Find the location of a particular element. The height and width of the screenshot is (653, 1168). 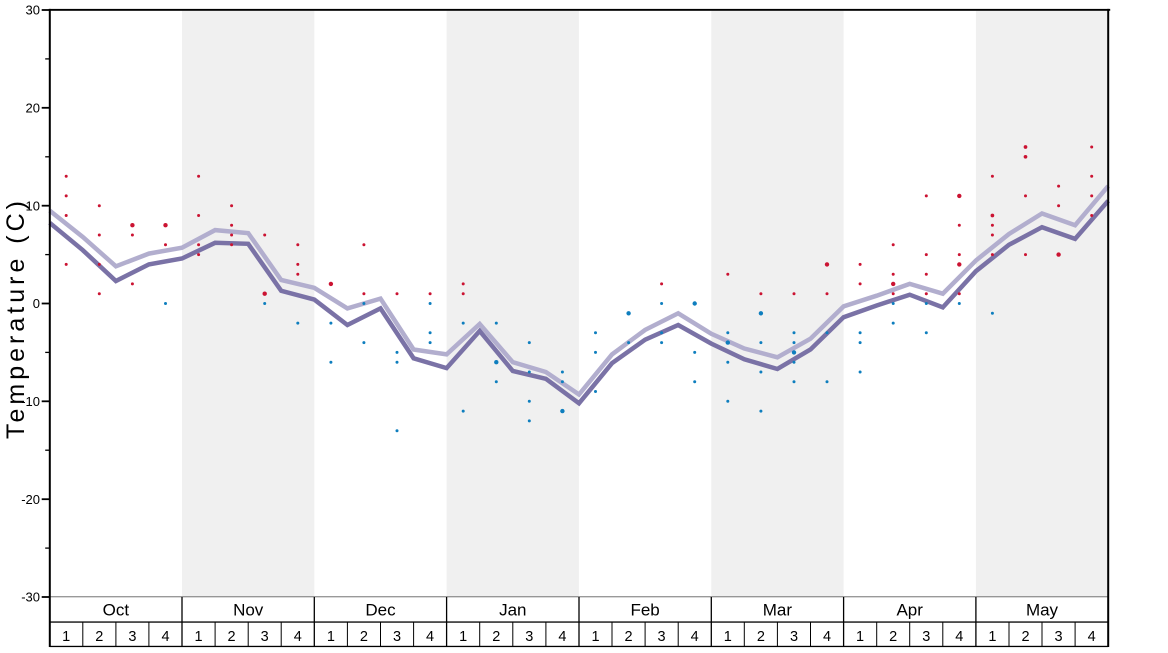

svg-text: 0 is located at coordinates (36, 303).